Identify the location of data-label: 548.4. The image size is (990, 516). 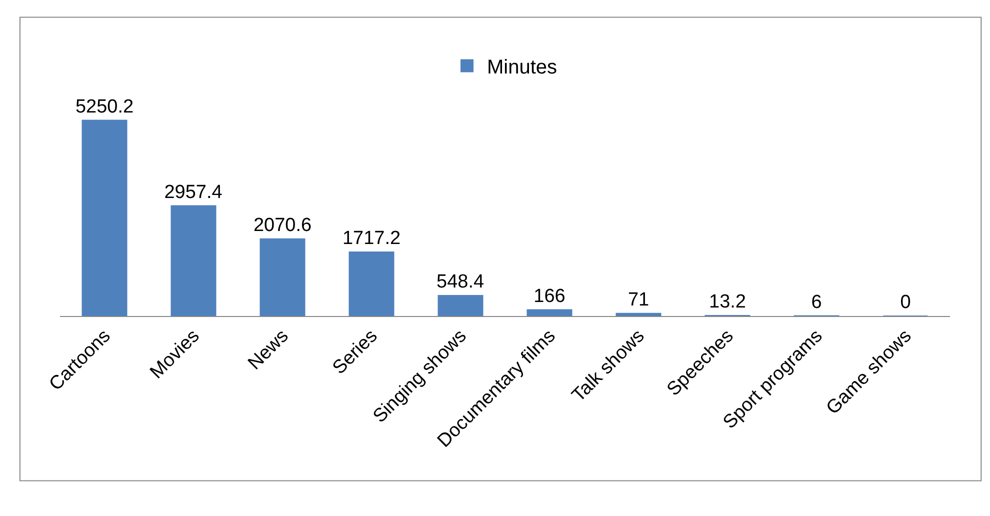
(460, 282).